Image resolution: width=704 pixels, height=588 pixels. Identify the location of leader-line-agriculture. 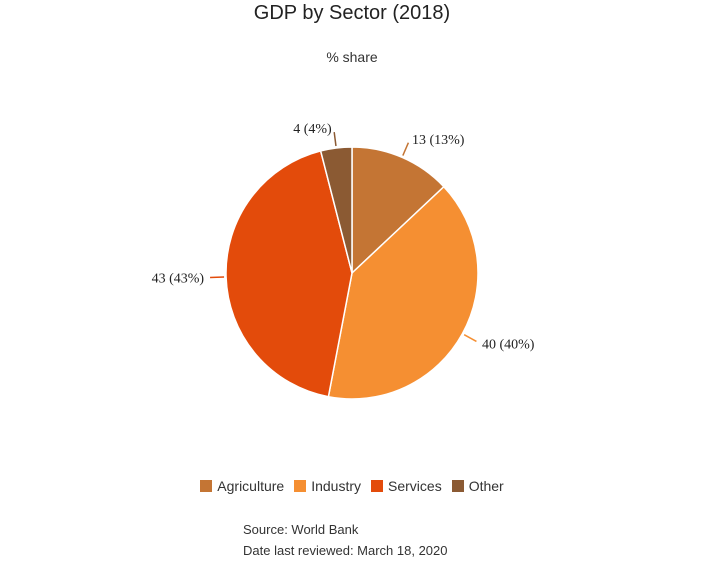
(406, 149).